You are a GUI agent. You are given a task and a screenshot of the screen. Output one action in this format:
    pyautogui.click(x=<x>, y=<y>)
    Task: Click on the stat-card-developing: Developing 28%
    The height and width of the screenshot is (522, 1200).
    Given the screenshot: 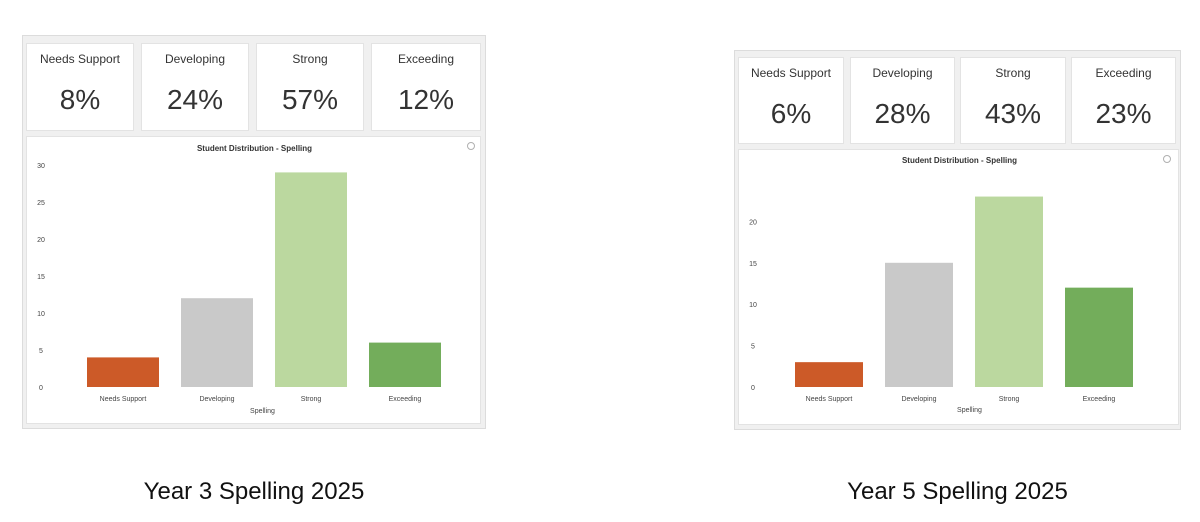 What is the action you would take?
    pyautogui.click(x=902, y=100)
    